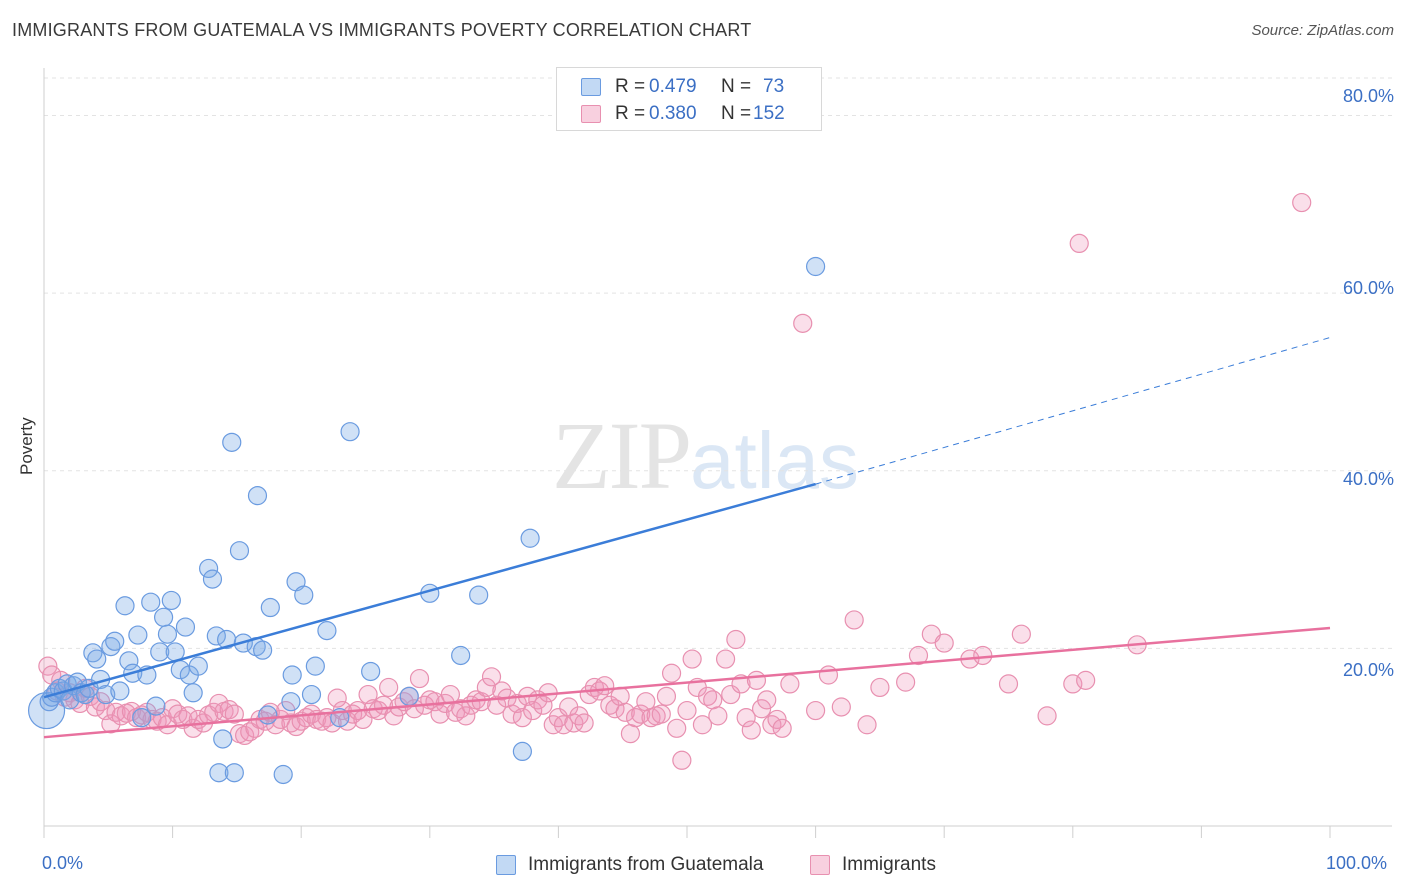  What do you see at coordinates (1357, 863) in the screenshot?
I see `x-tick-label-100: 100.0%` at bounding box center [1357, 863].